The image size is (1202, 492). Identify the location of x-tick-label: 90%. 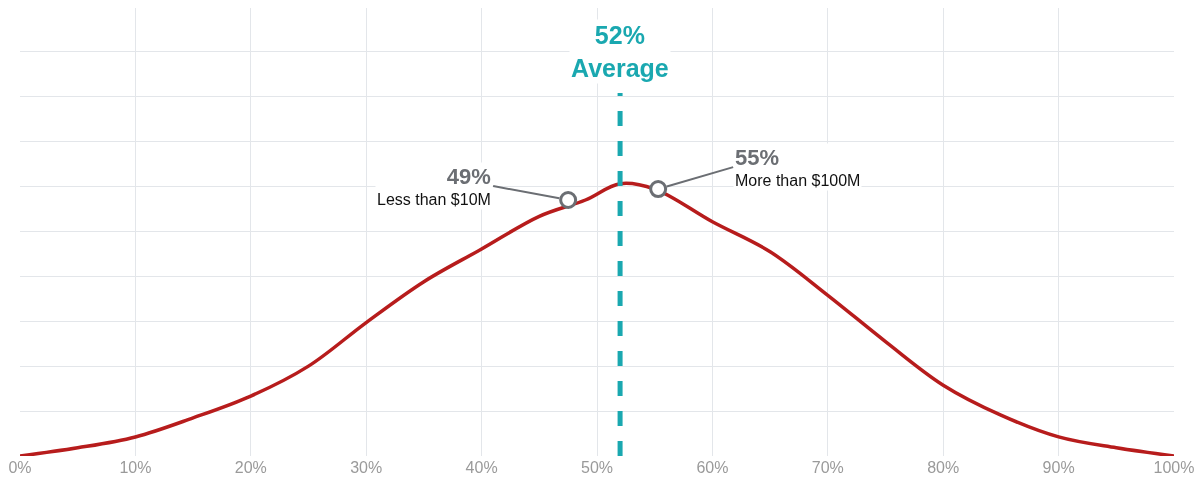
(1058, 467).